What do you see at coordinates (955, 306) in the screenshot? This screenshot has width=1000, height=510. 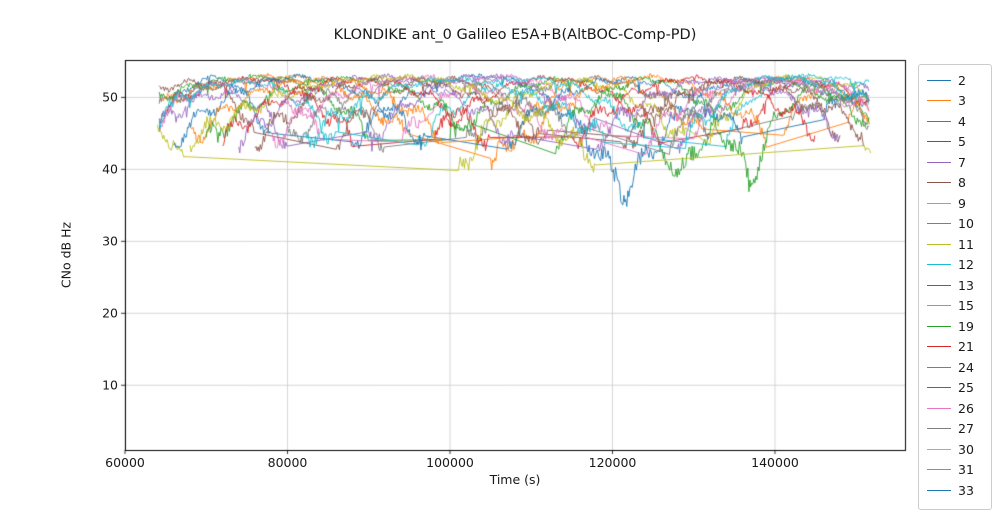 I see `legend-item-15: 15` at bounding box center [955, 306].